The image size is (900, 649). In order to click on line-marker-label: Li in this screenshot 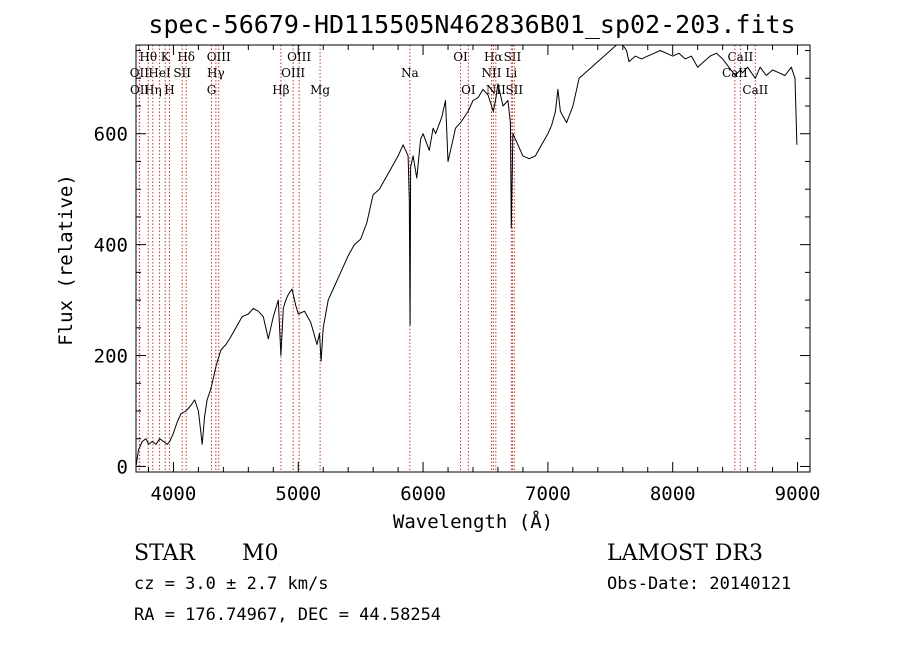, I will do `click(511, 73)`.